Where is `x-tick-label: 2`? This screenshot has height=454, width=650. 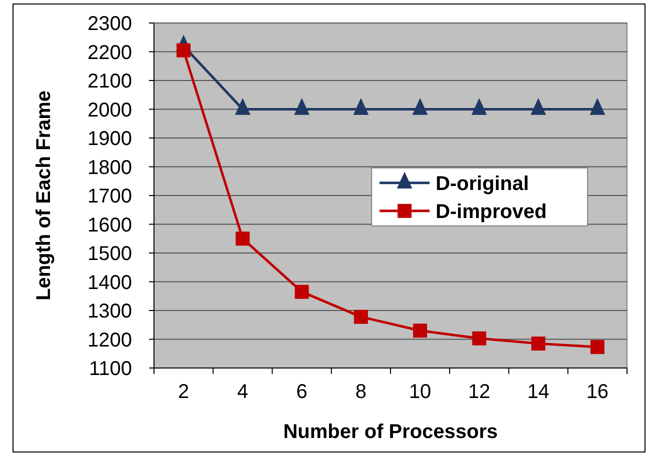 x-tick-label: 2 is located at coordinates (184, 392).